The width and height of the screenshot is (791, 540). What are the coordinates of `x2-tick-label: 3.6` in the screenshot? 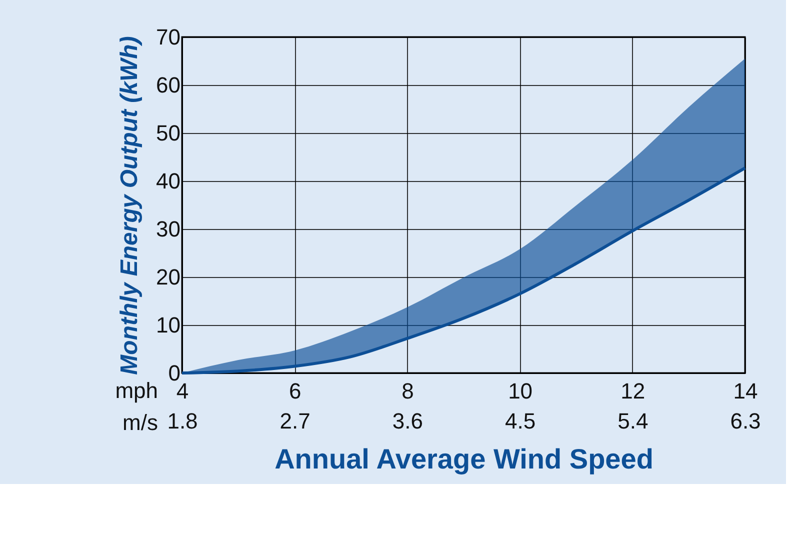 It's located at (407, 421).